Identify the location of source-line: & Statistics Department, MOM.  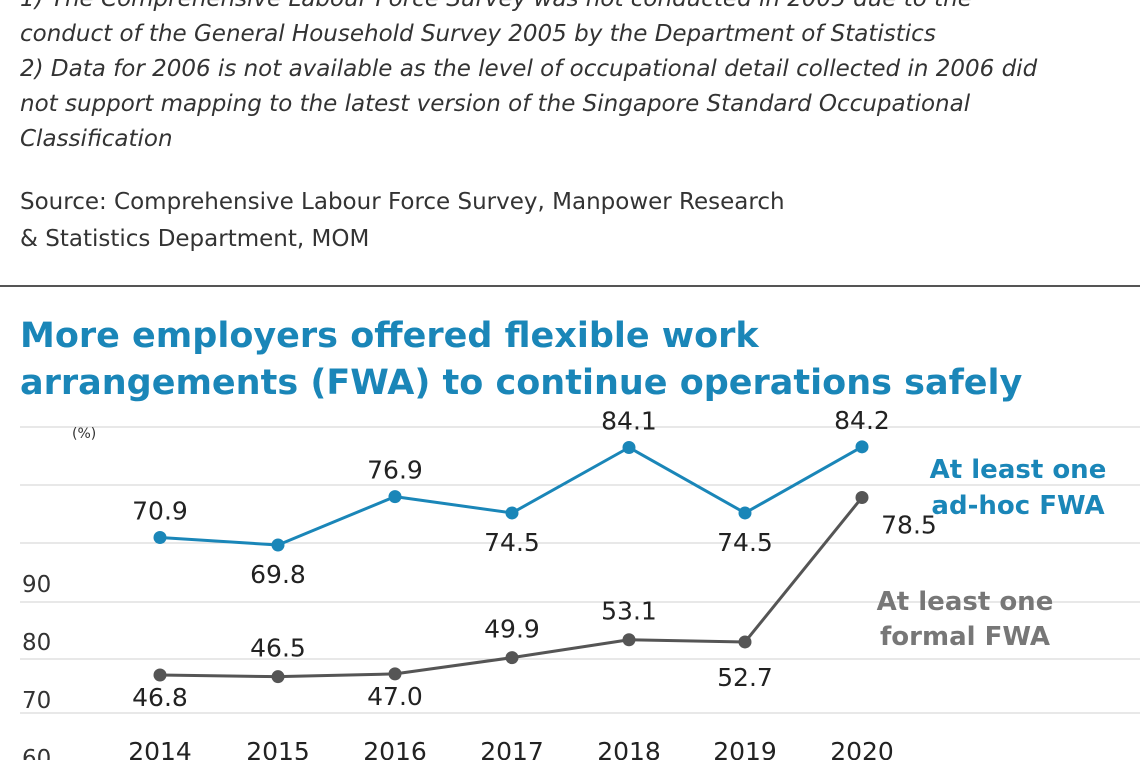
(195, 239).